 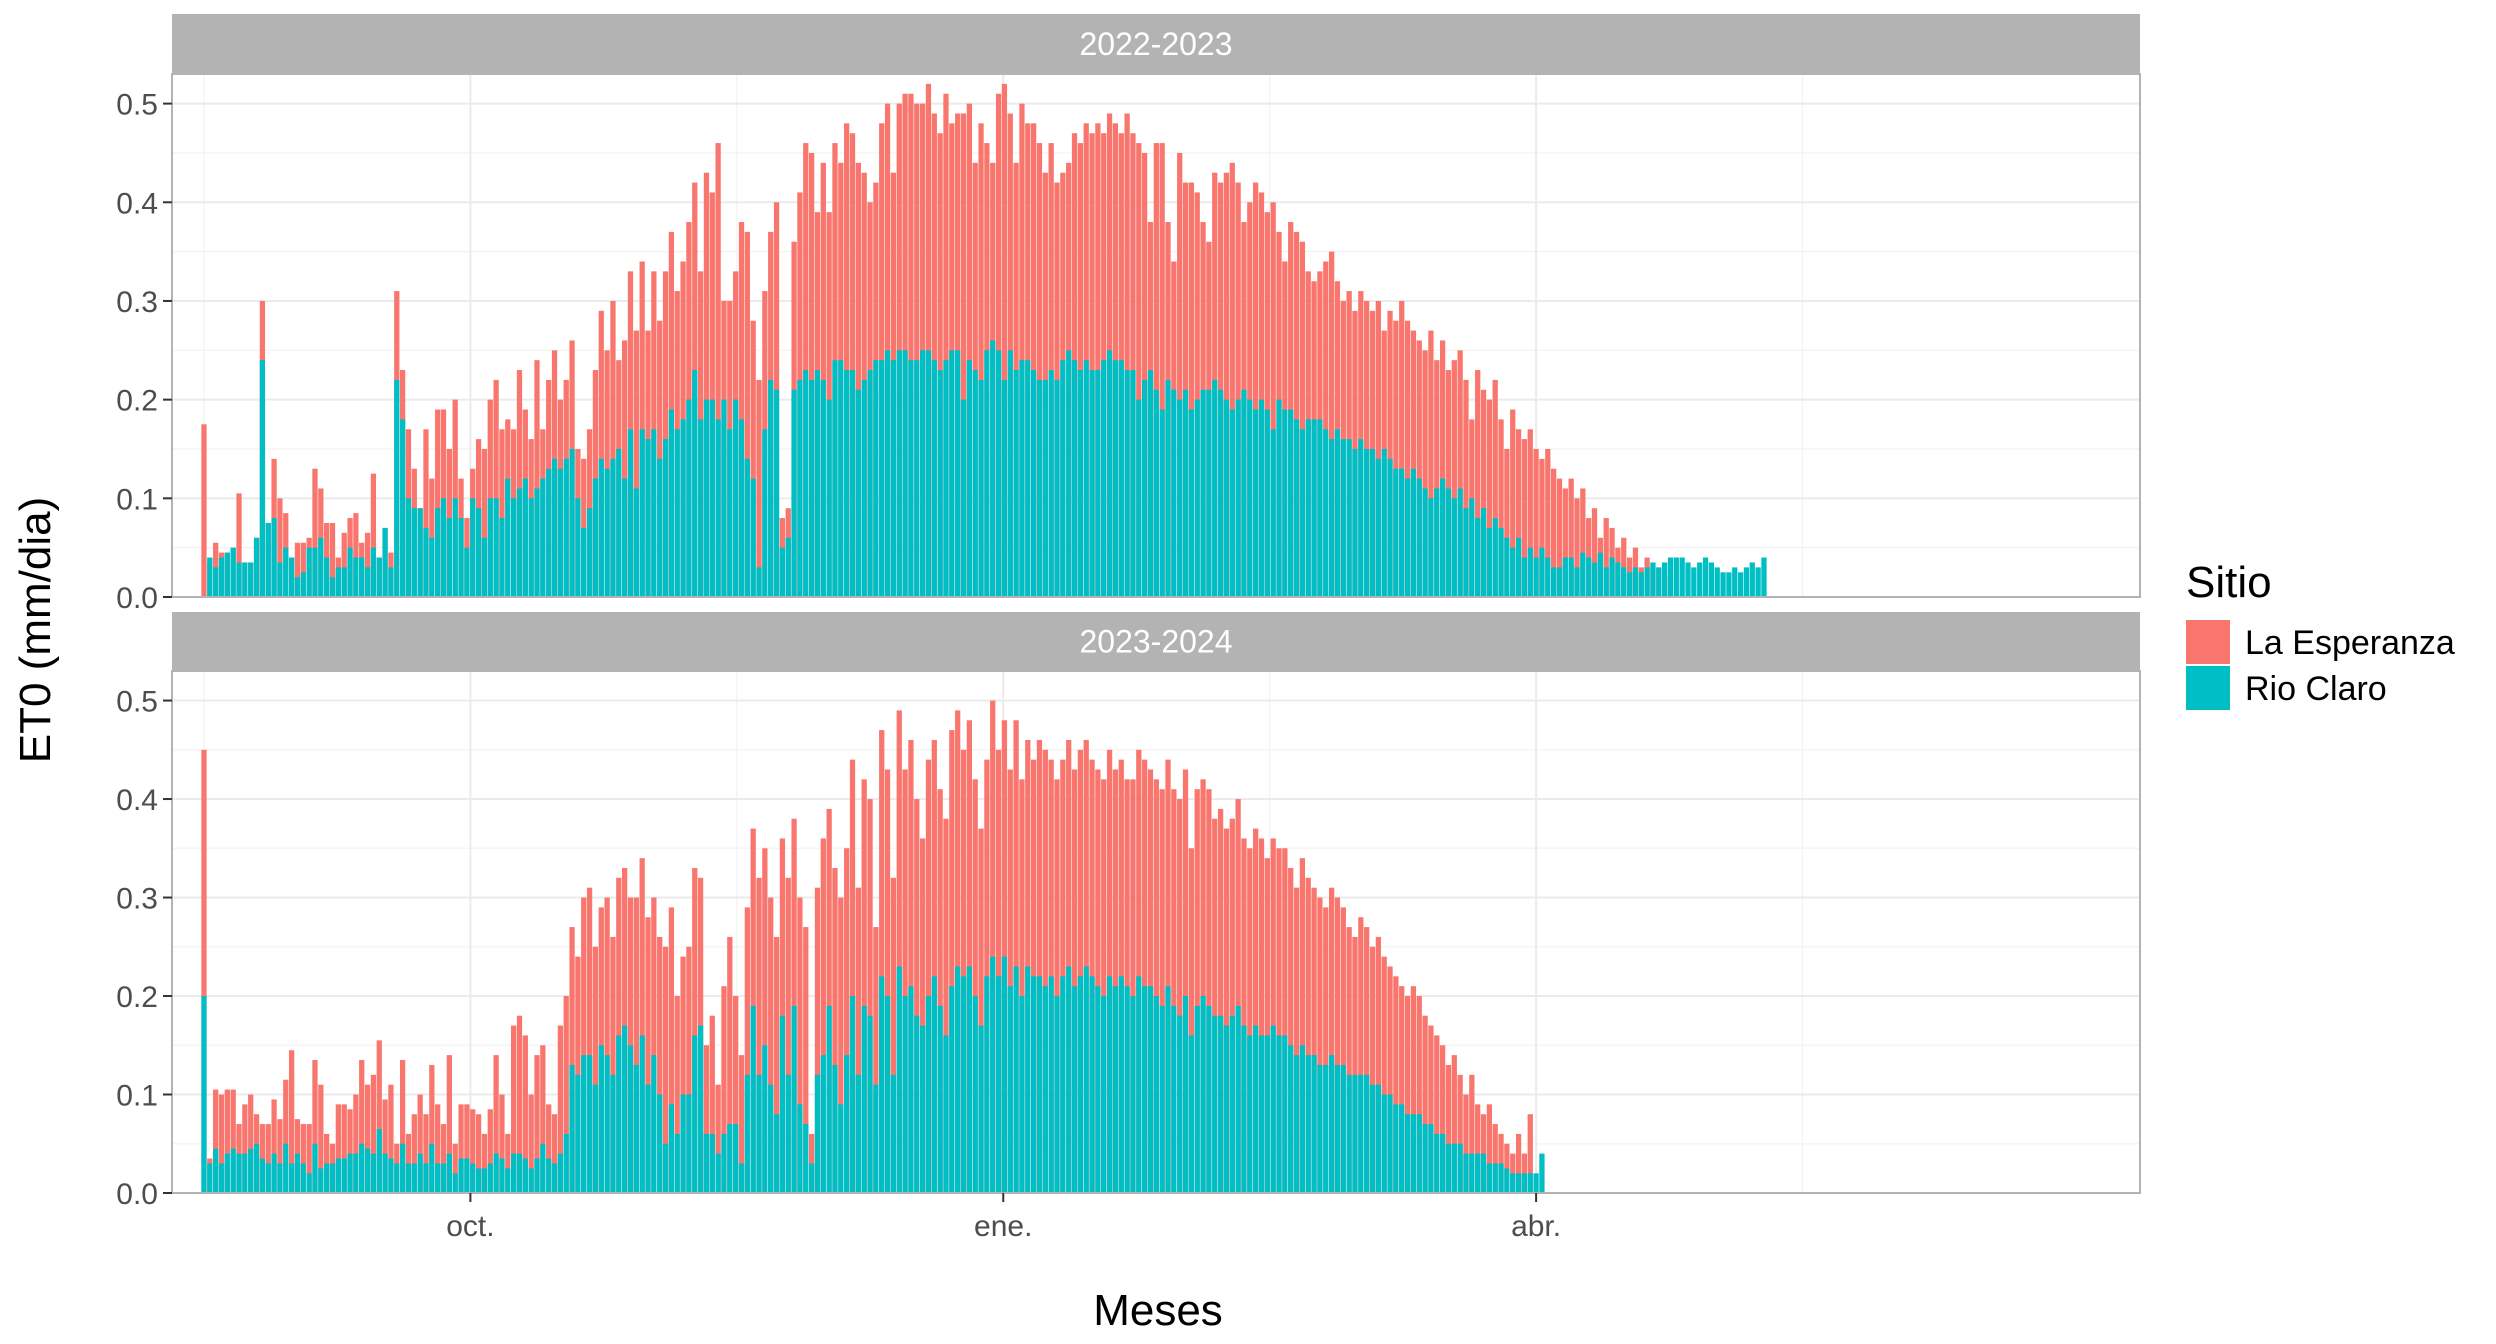 I want to click on x-tick-label: oct., so click(x=470, y=1226).